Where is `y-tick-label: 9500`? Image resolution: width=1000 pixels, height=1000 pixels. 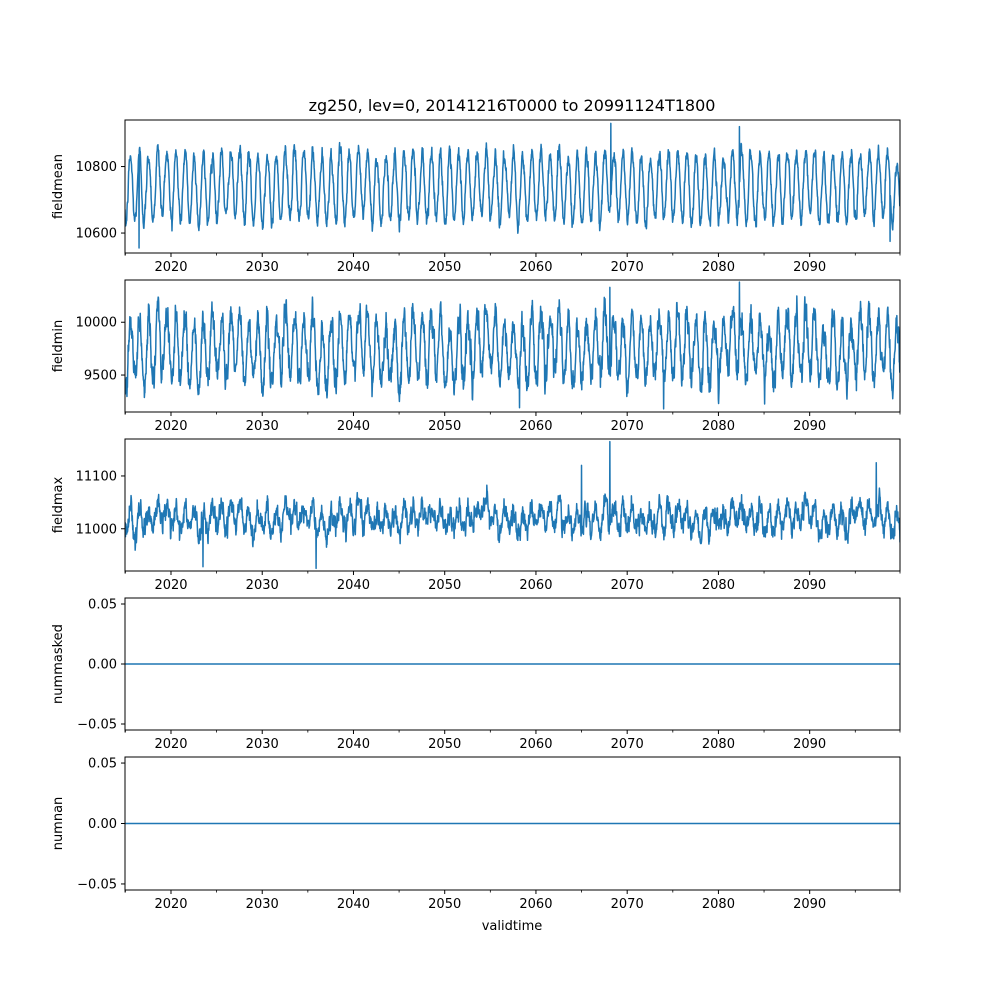 y-tick-label: 9500 is located at coordinates (100, 376).